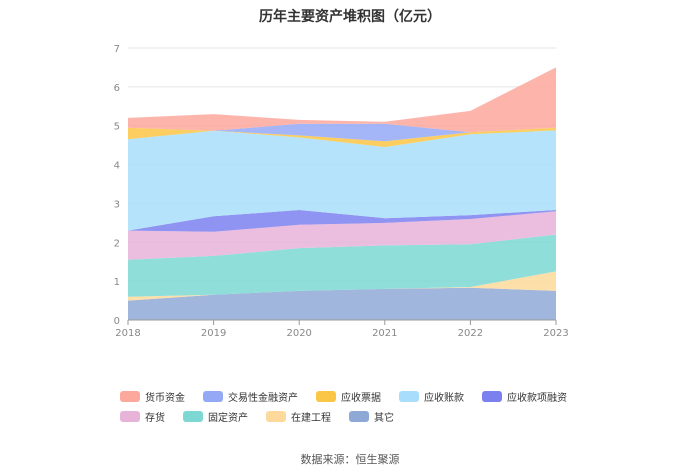 This screenshot has width=700, height=474. Describe the element at coordinates (537, 398) in the screenshot. I see `legend-label: 应收款项融资` at that location.